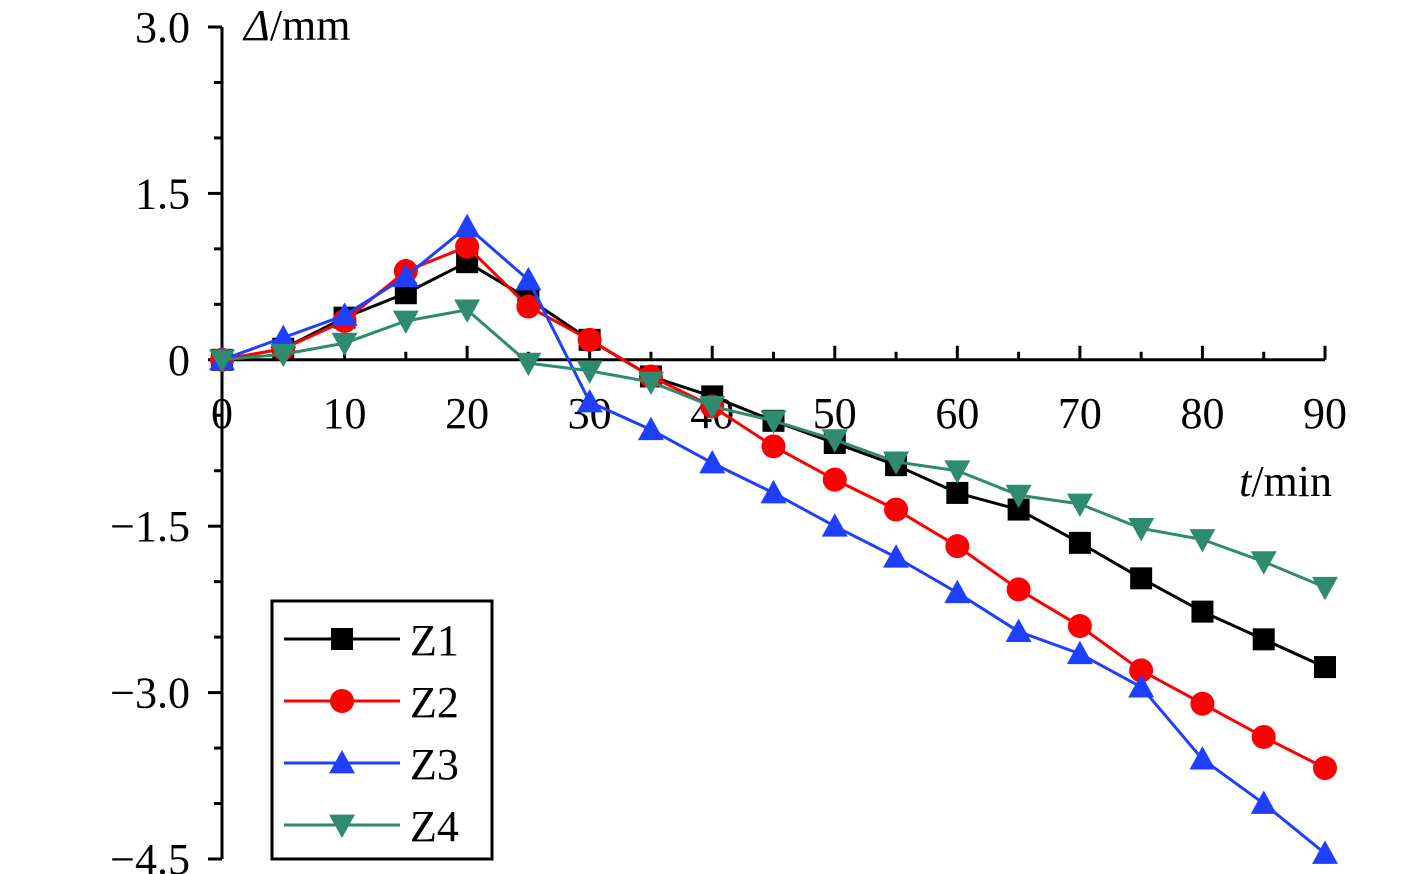  Describe the element at coordinates (150, 854) in the screenshot. I see `y-tick-label: −4.5` at that location.